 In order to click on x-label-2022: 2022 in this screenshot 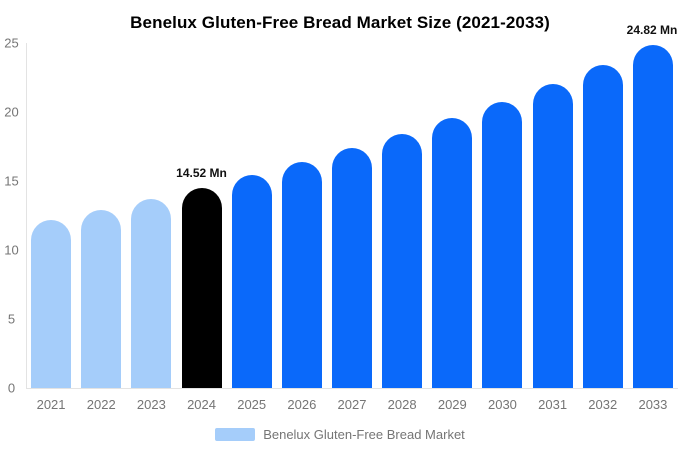, I will do `click(101, 404)`.